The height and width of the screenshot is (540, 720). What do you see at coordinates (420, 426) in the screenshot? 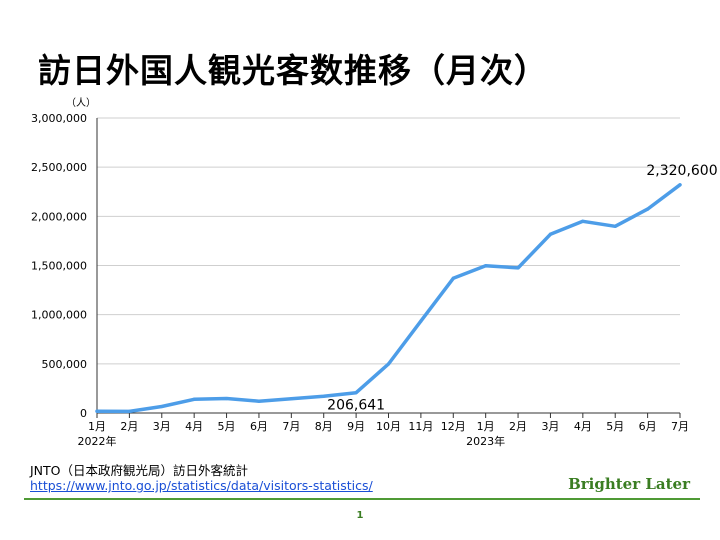
I see `x-tick-label: 11月` at bounding box center [420, 426].